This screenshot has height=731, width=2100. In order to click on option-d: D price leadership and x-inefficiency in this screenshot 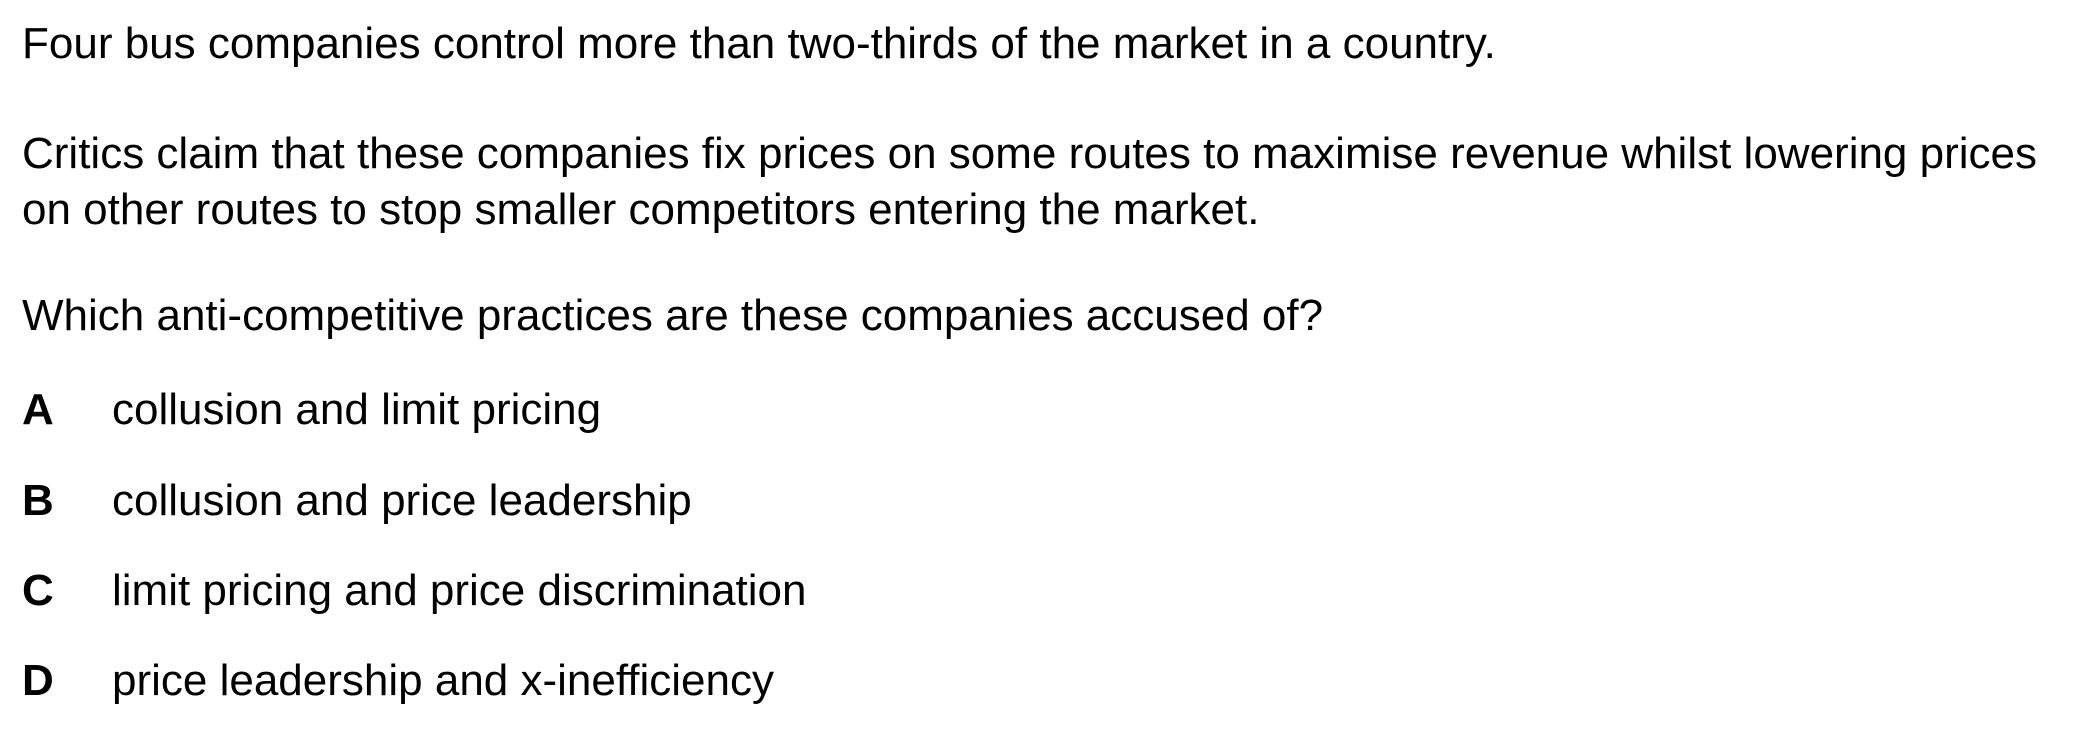, I will do `click(622, 681)`.